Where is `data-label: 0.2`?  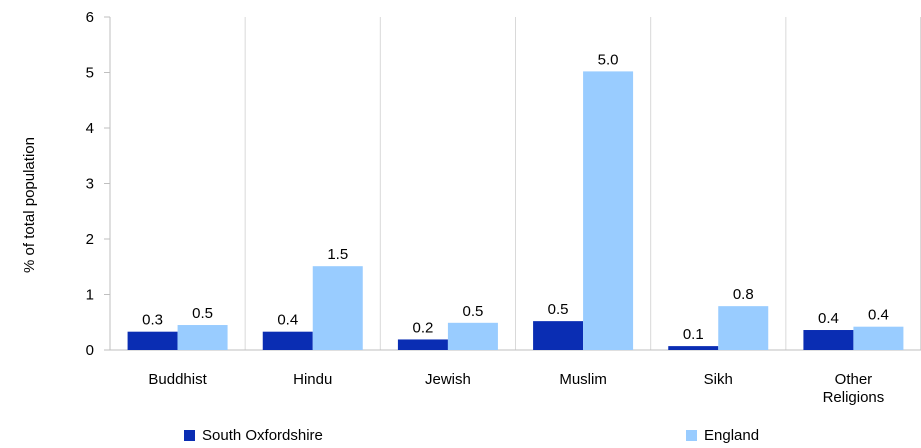 data-label: 0.2 is located at coordinates (422, 327).